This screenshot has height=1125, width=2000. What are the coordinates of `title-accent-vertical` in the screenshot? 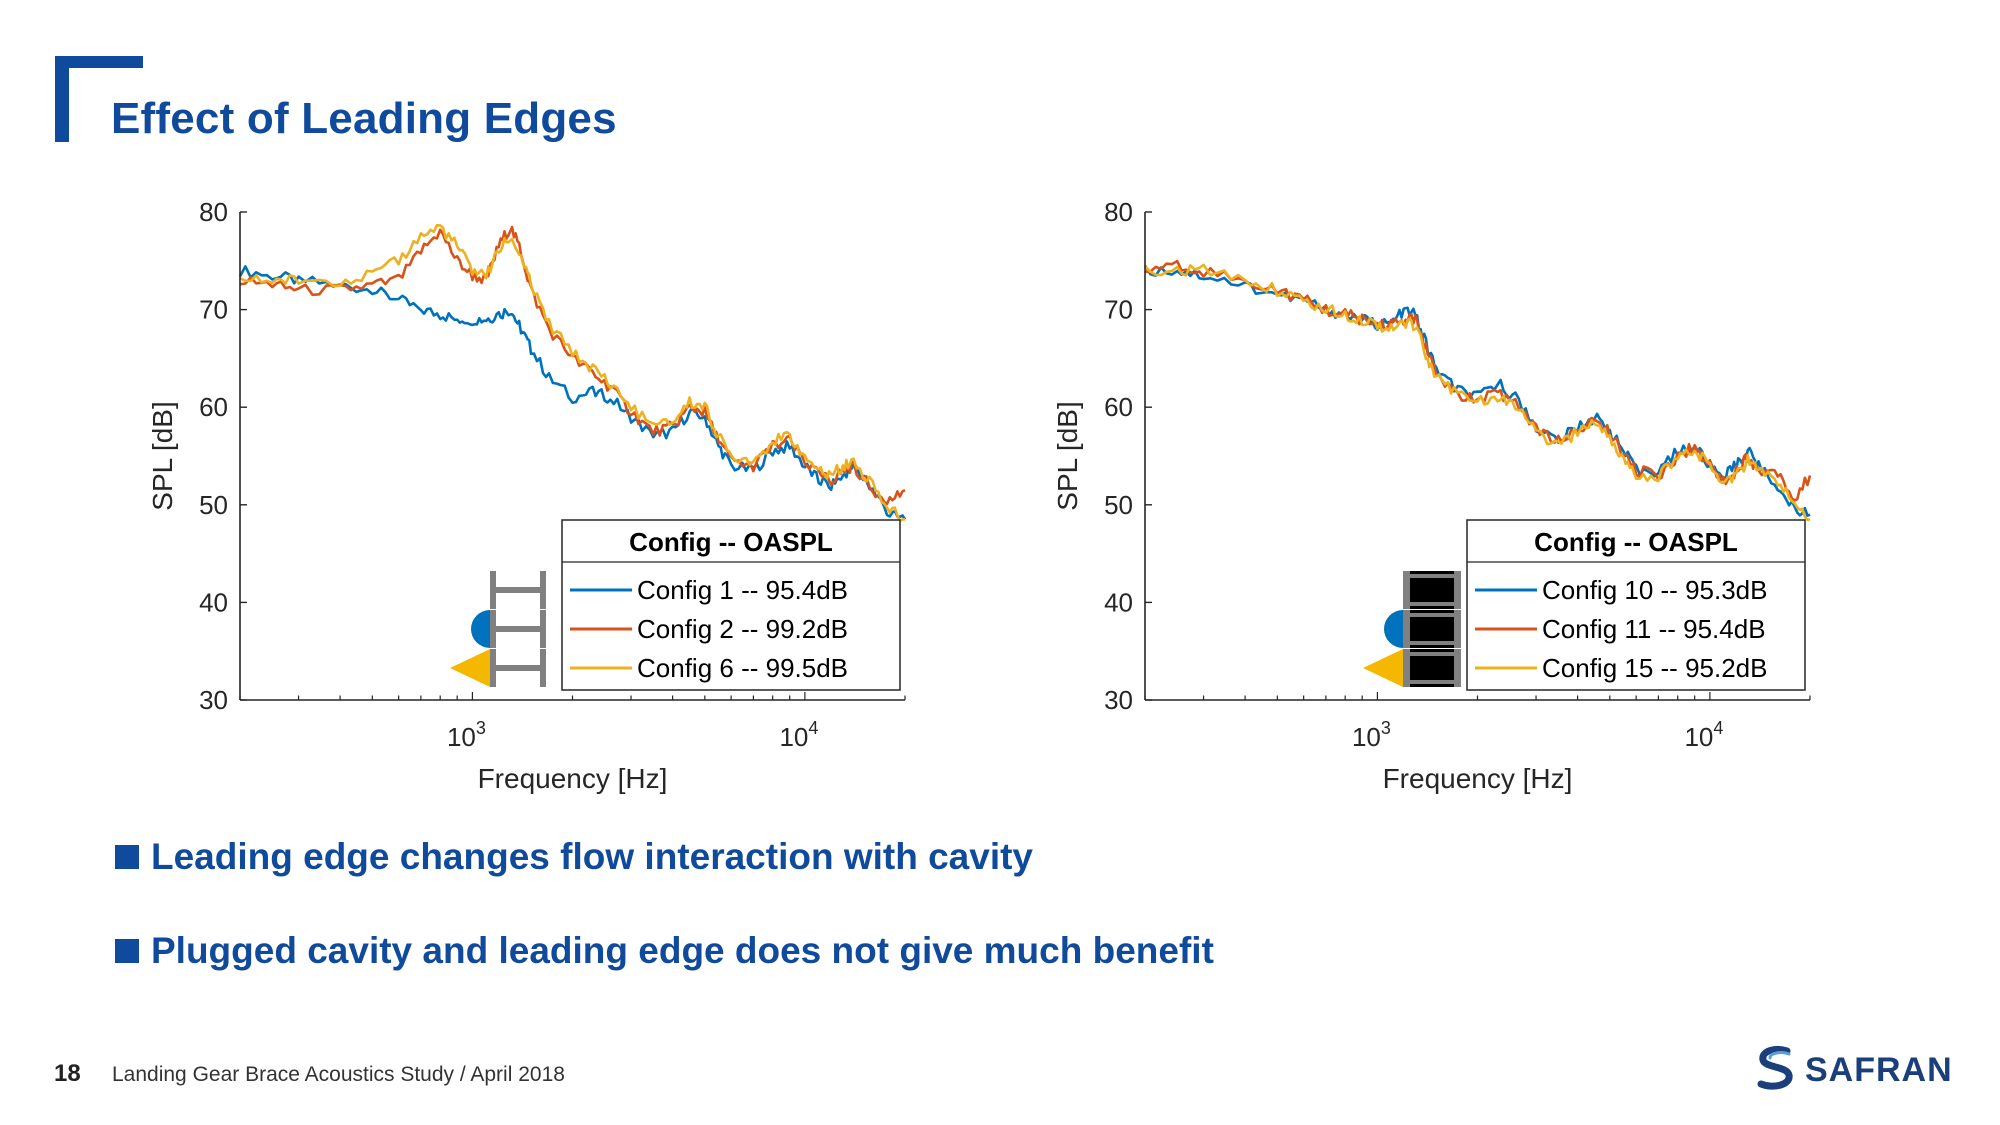 It's located at (62, 99).